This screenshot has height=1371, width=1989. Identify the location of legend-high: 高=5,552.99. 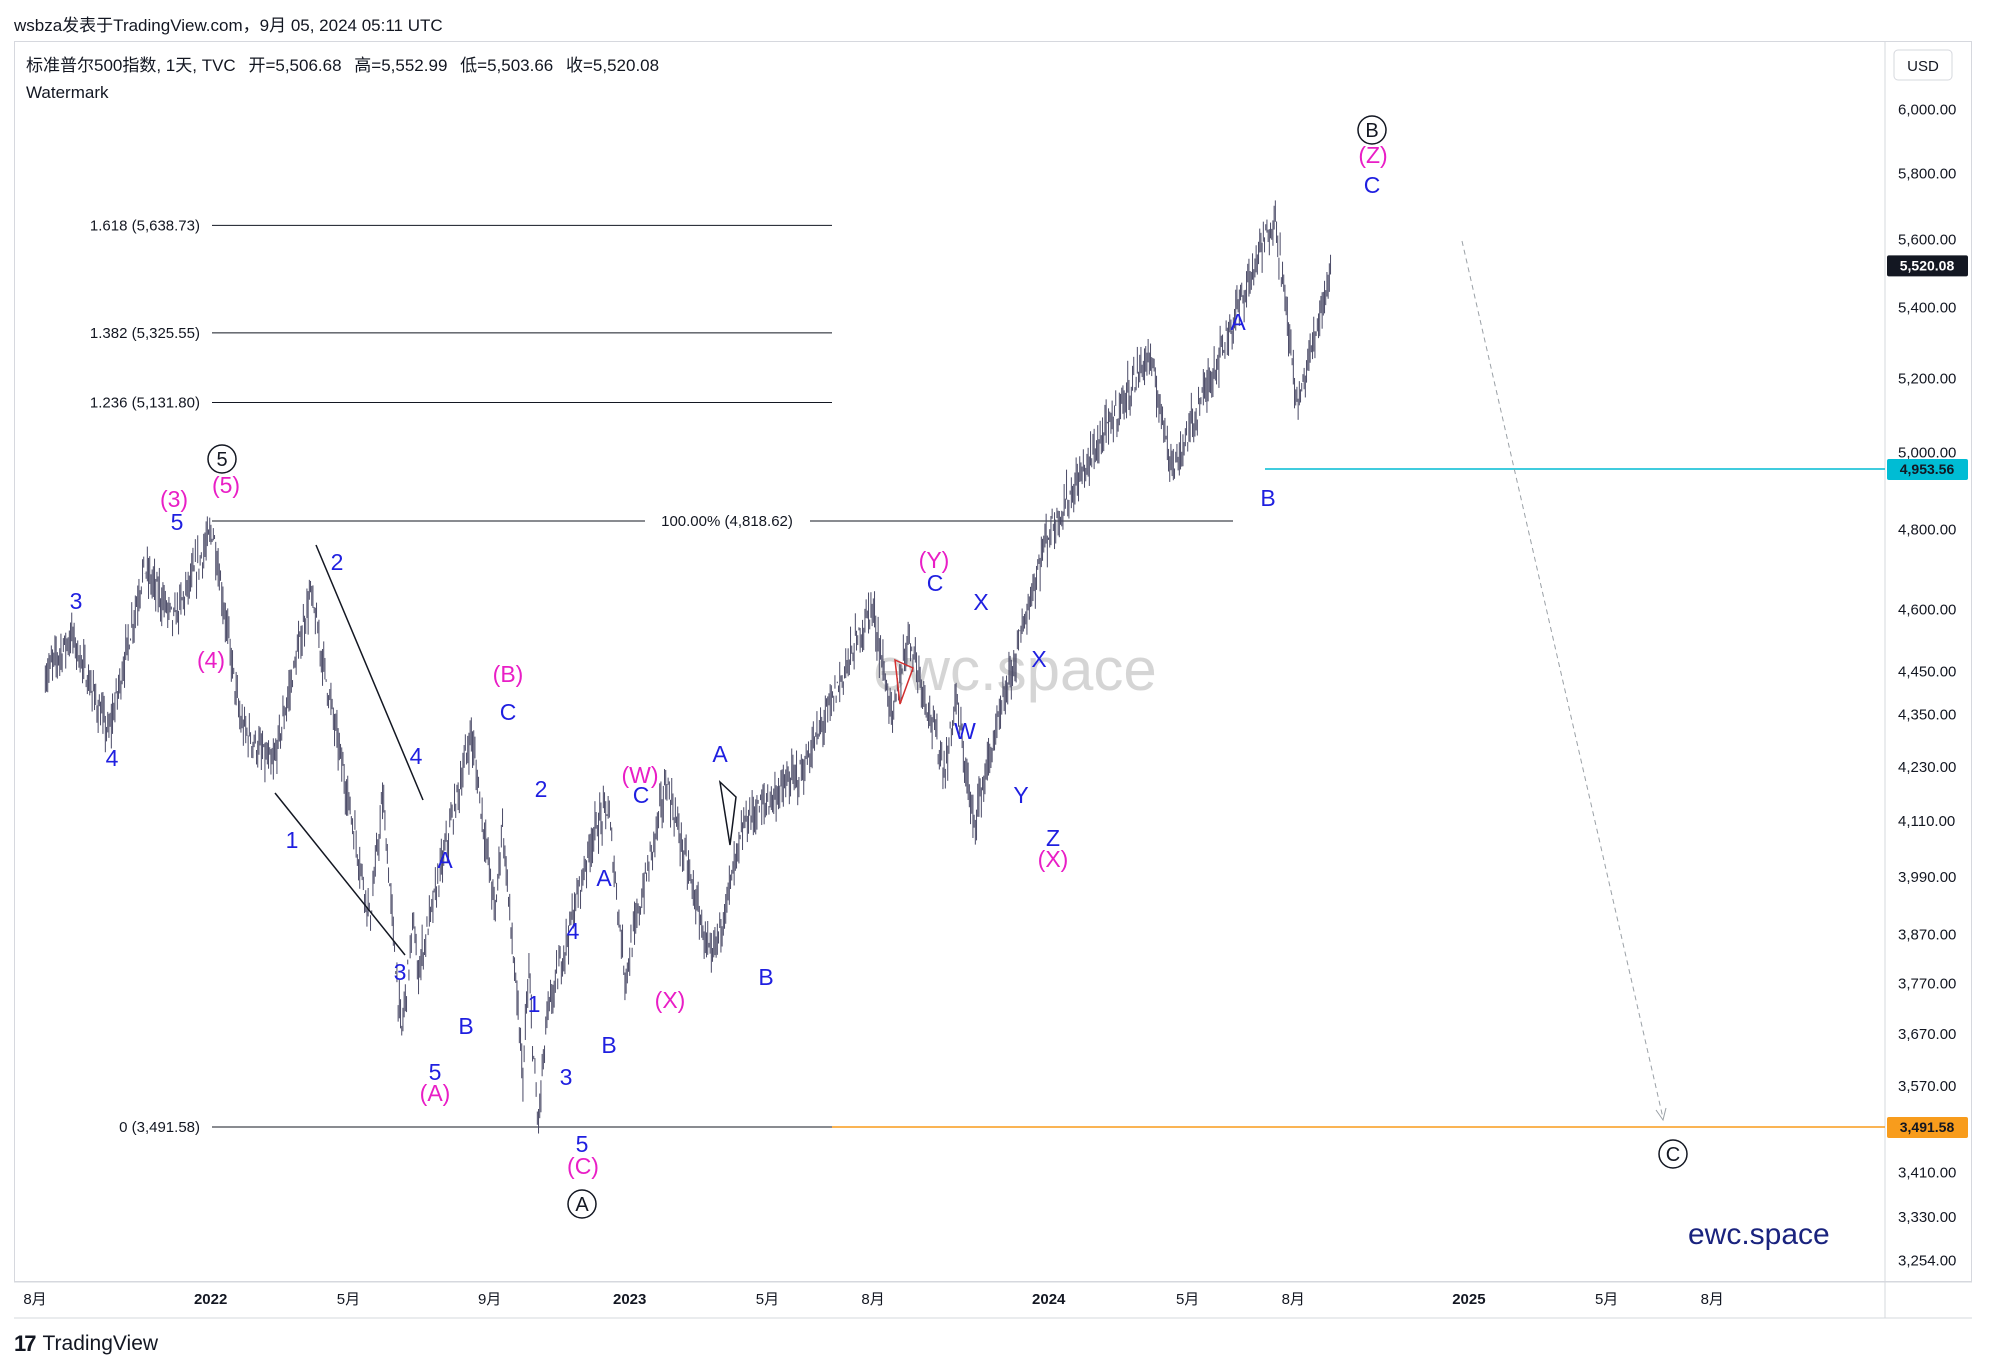
(401, 65).